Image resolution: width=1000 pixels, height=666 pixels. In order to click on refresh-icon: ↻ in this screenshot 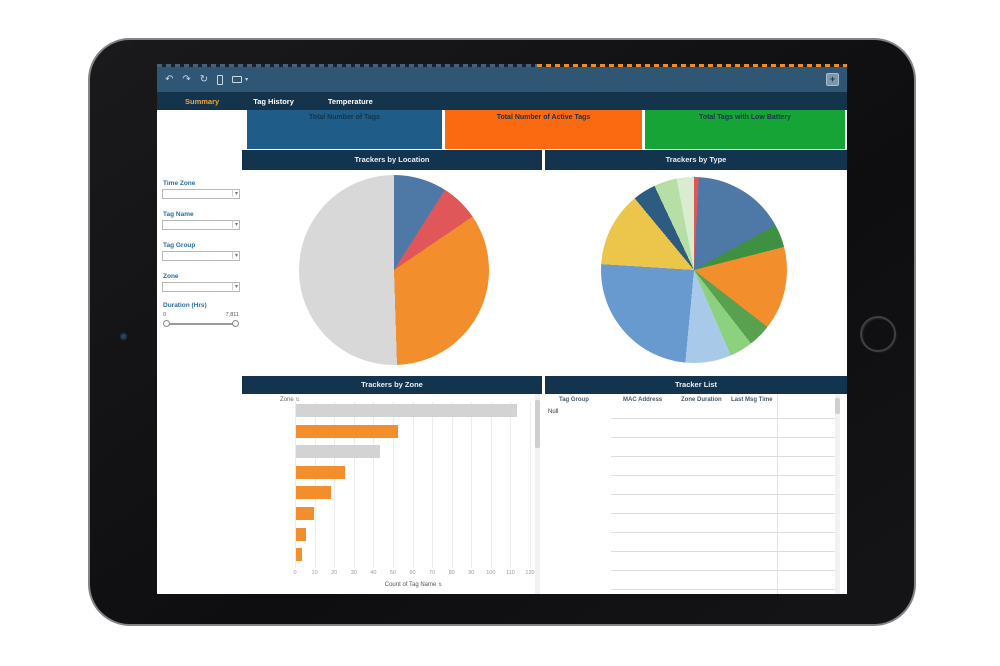, I will do `click(204, 79)`.